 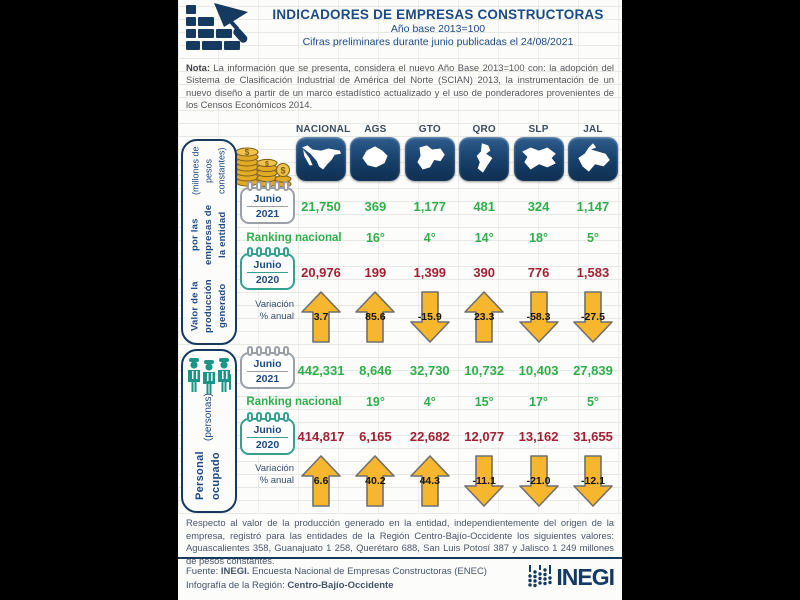 I want to click on col-header-nacional: NACIONAL, so click(x=323, y=129).